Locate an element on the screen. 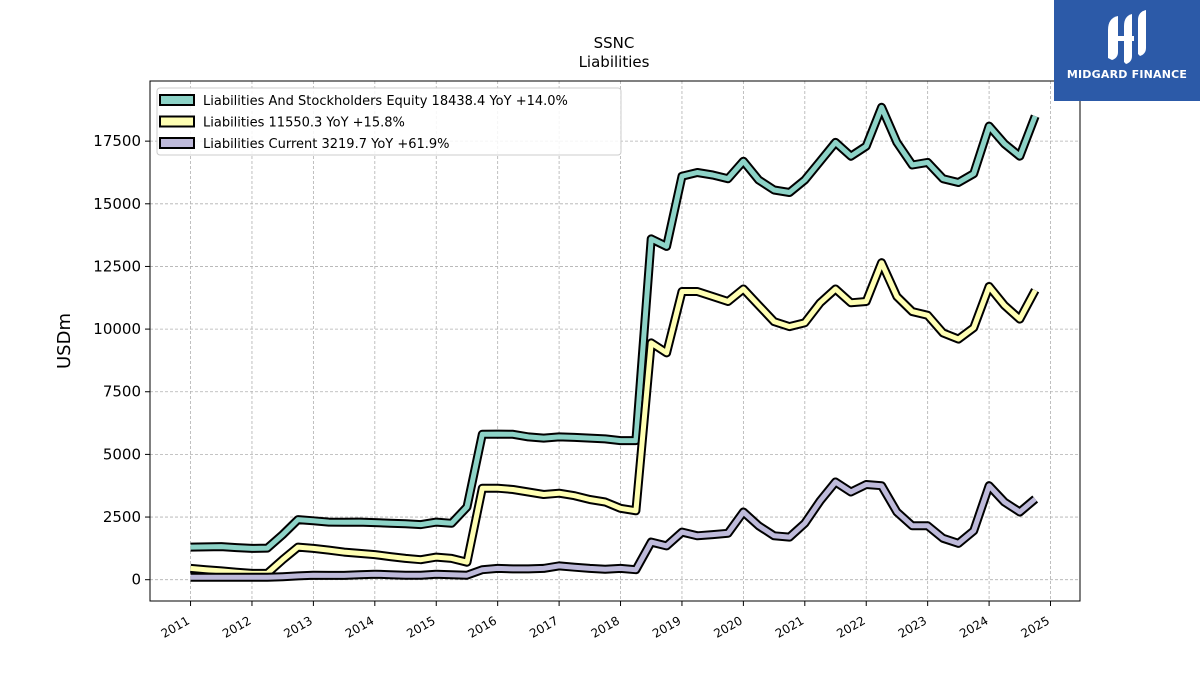 This screenshot has width=1200, height=675. y-axis: 0 2500 5000 7500 10000 12500 15000 17500 is located at coordinates (121, 360).